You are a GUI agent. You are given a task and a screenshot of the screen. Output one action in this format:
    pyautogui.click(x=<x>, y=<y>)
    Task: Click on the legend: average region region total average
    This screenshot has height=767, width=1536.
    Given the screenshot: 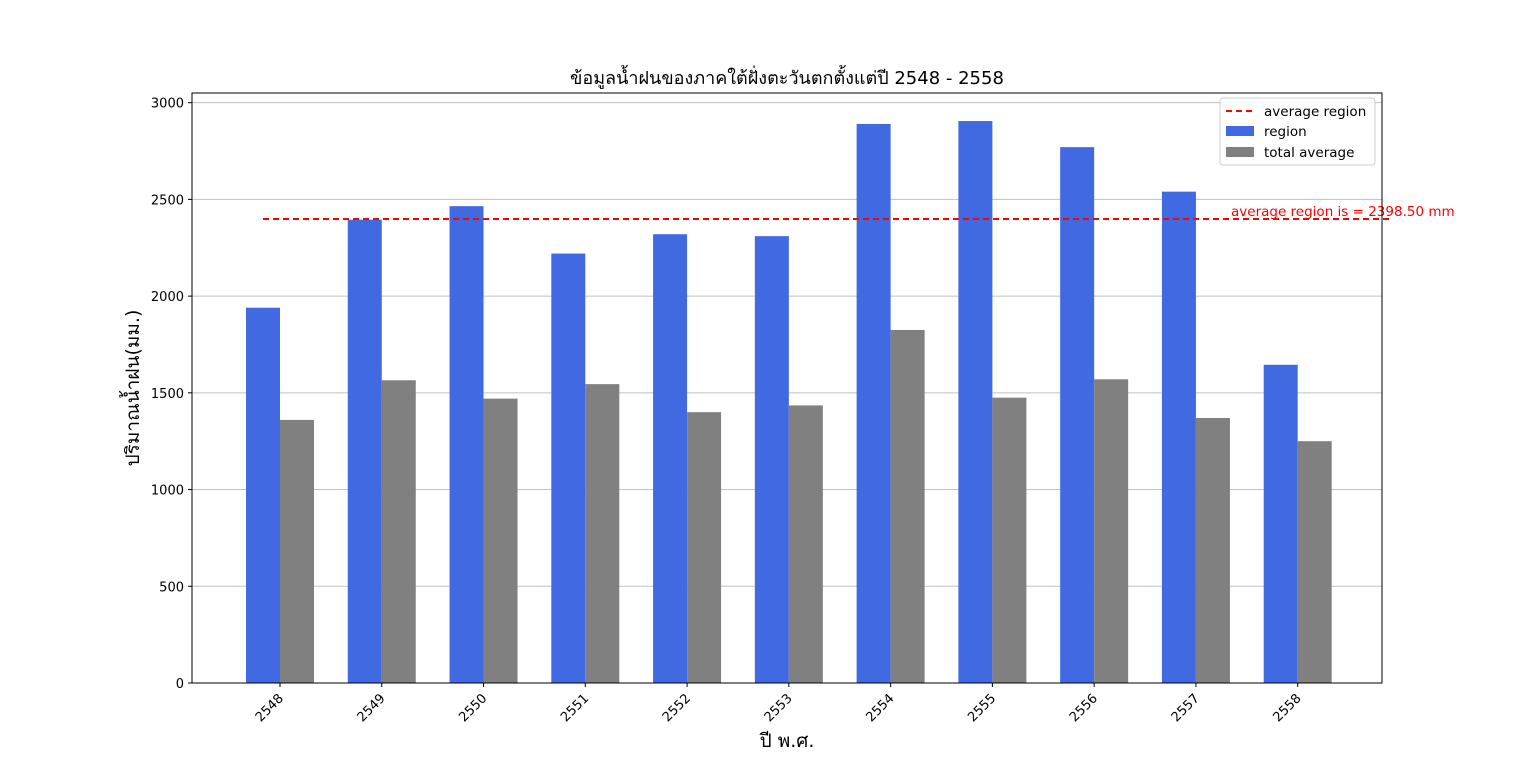 What is the action you would take?
    pyautogui.click(x=1297, y=131)
    